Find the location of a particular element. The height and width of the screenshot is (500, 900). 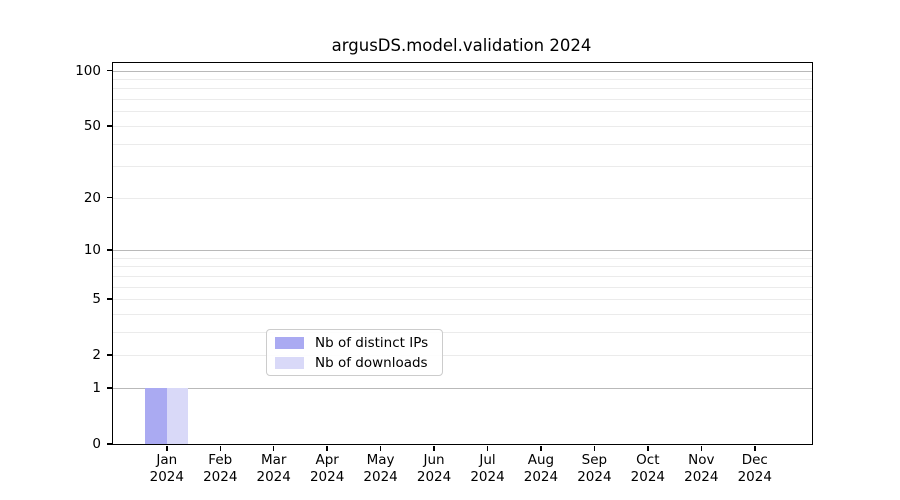

x-tick-label: Aug 2024 is located at coordinates (541, 469).